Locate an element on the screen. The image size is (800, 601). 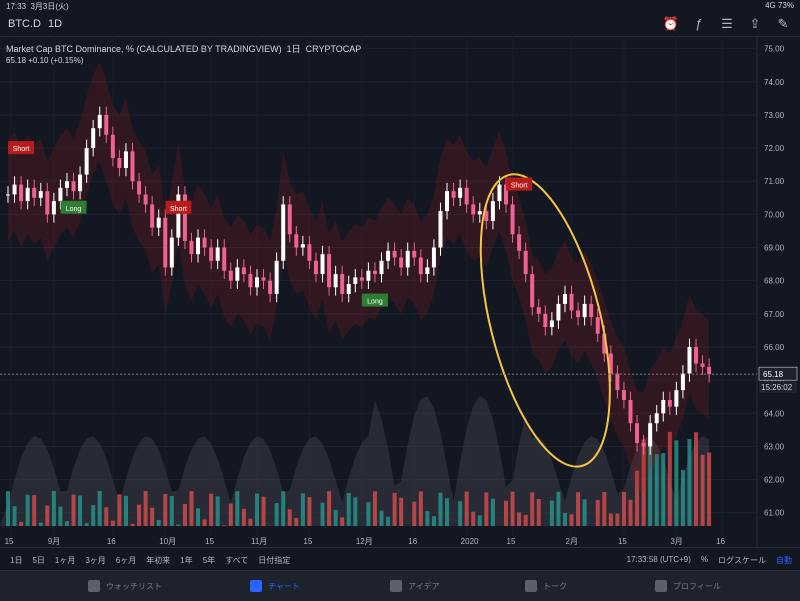
range-button-7: 5年 is located at coordinates (209, 560).